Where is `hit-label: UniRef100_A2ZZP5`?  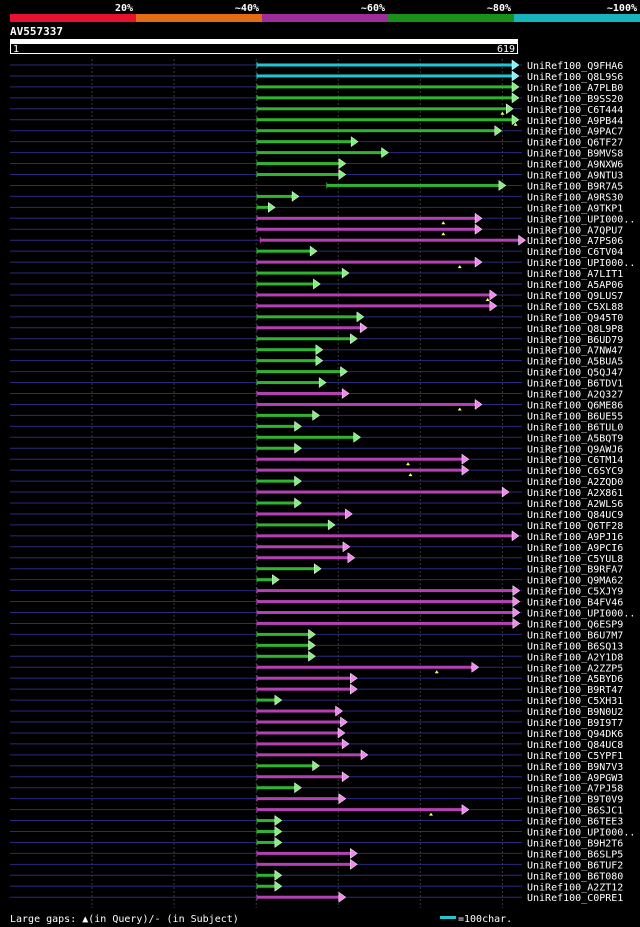 hit-label: UniRef100_A2ZZP5 is located at coordinates (575, 668).